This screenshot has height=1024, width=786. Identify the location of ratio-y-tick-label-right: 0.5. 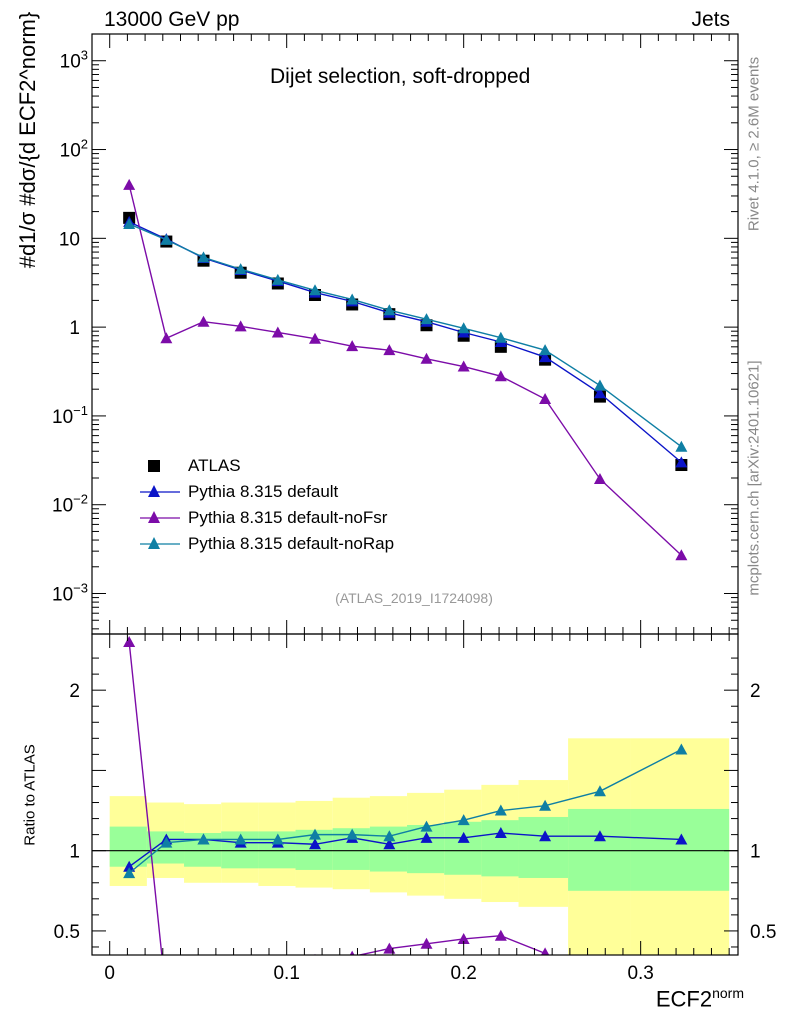
(763, 932).